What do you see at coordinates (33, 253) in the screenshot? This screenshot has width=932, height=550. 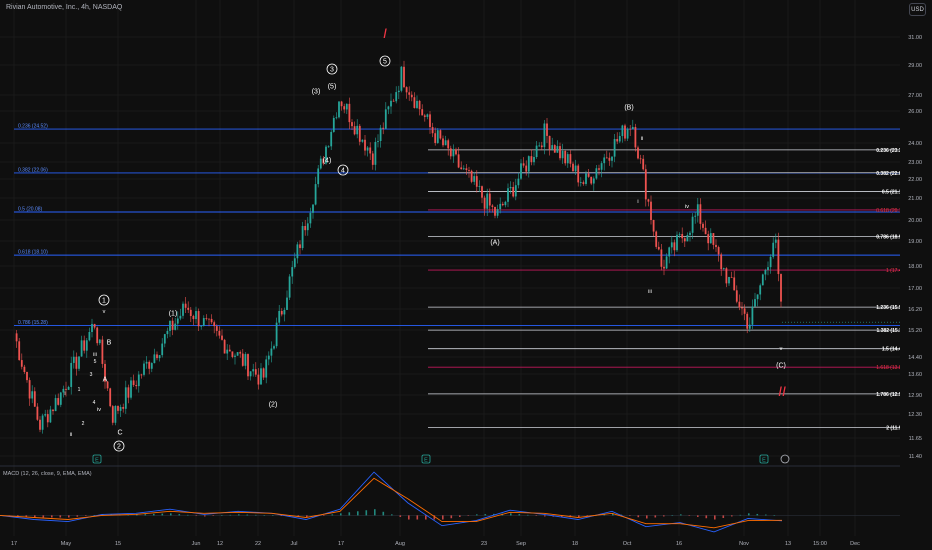 I see `fib-label: 0.618 (18.10)` at bounding box center [33, 253].